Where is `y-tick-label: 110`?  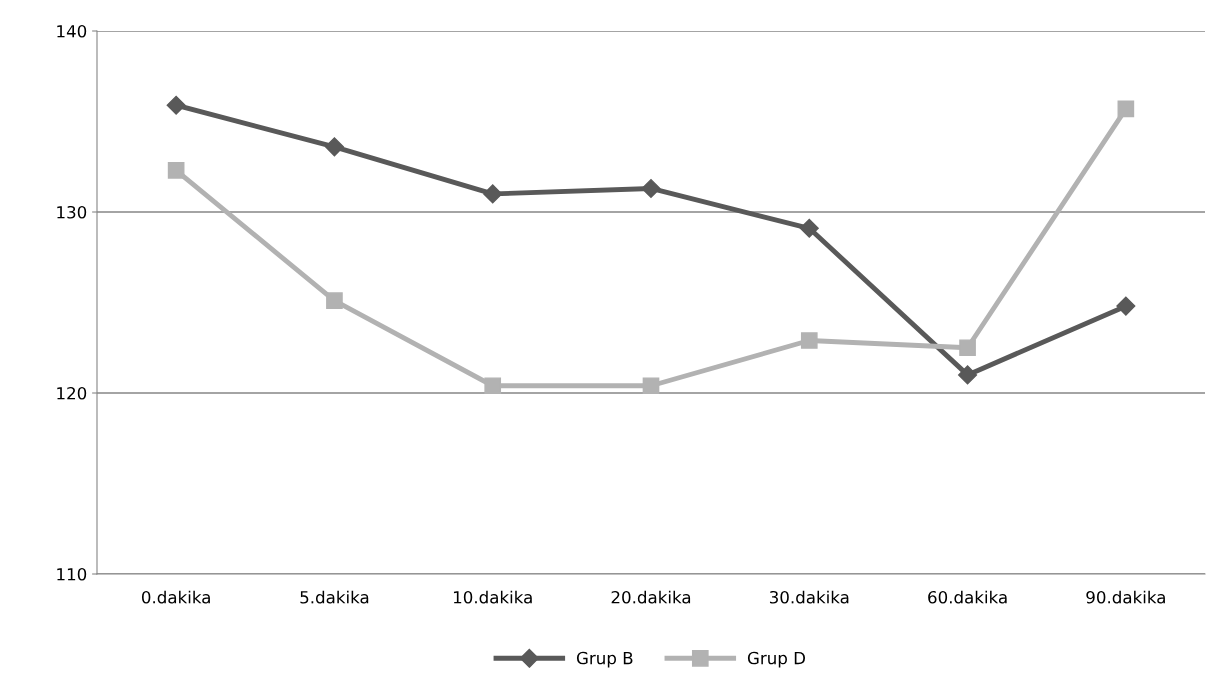
y-tick-label: 110 is located at coordinates (72, 574).